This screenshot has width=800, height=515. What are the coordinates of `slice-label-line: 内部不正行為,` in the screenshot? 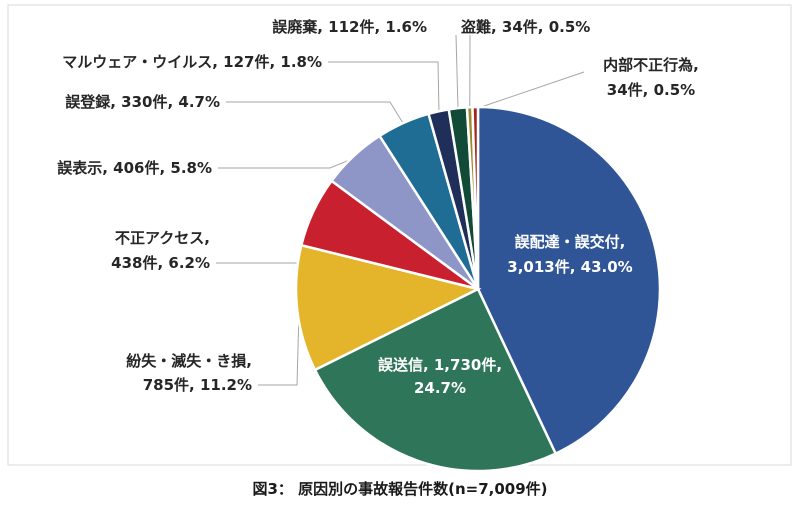 It's located at (651, 65).